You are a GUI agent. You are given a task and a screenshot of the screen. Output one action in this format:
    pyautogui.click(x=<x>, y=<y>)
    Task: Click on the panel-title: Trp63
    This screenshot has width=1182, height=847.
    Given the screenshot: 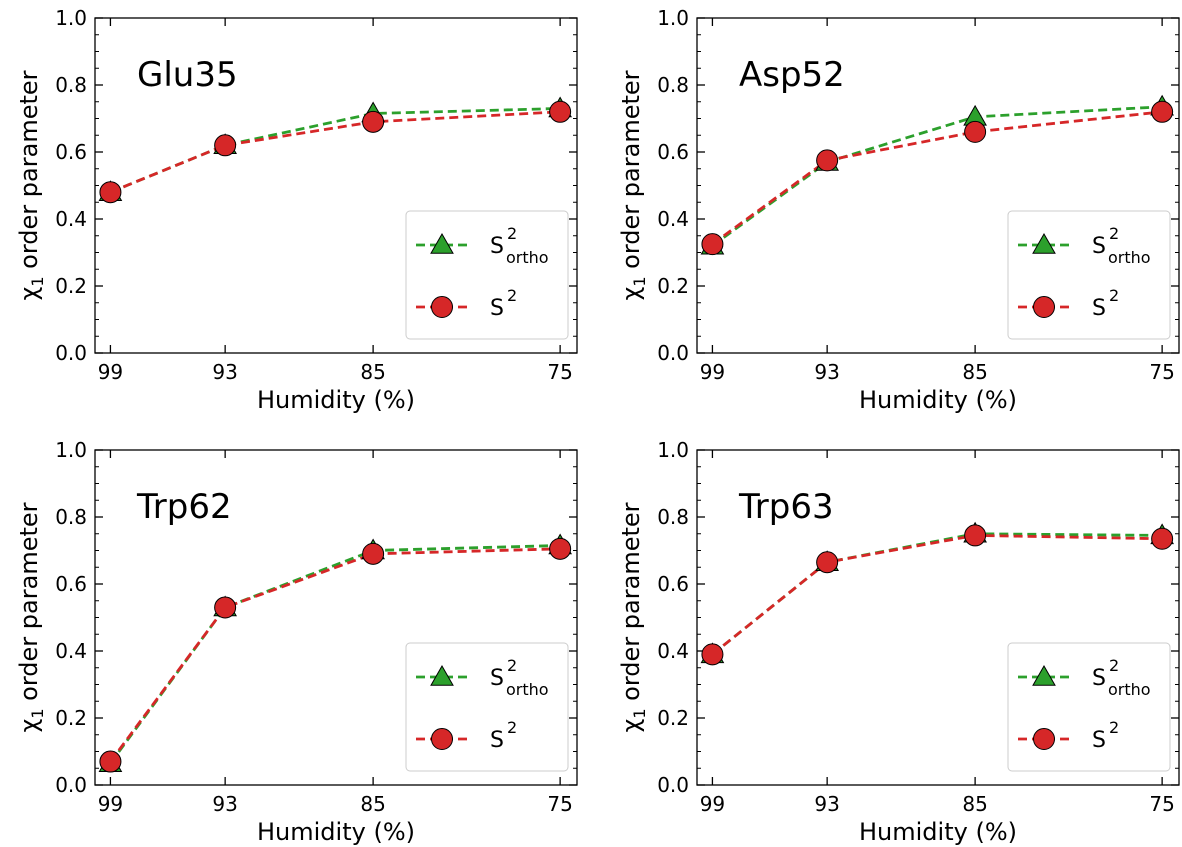 What is the action you would take?
    pyautogui.click(x=786, y=507)
    